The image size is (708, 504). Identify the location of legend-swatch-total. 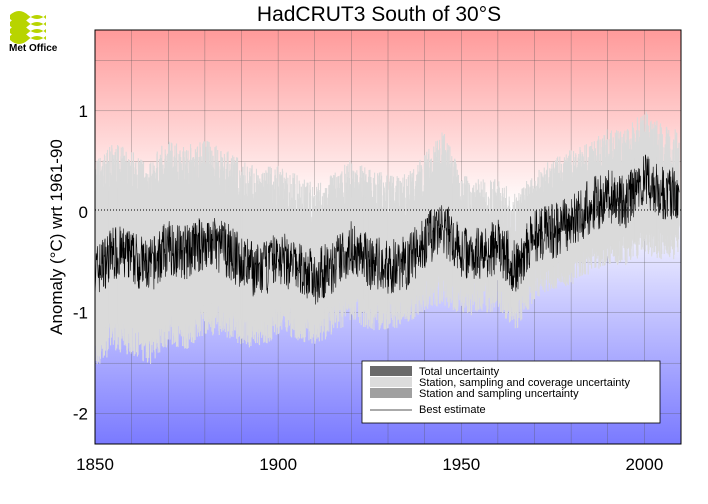
(391, 371).